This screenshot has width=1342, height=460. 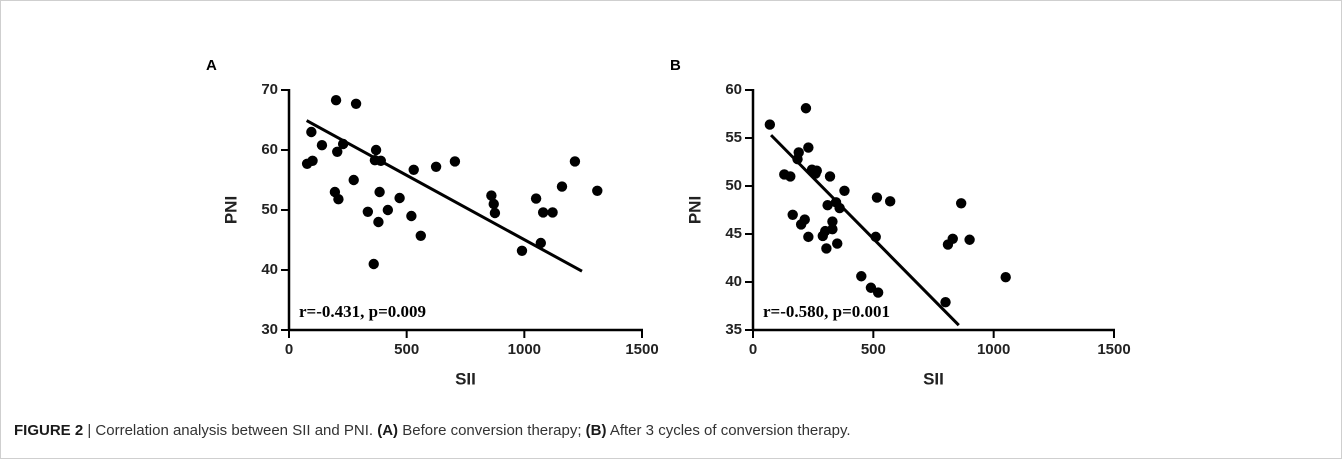 What do you see at coordinates (362, 311) in the screenshot?
I see `annotation: r=-0.431, p=0.009` at bounding box center [362, 311].